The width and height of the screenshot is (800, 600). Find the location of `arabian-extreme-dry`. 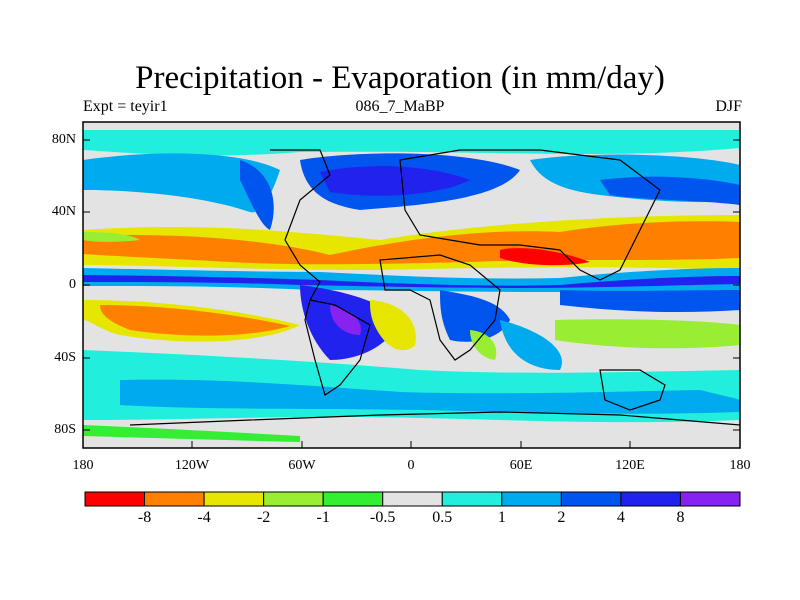

arabian-extreme-dry is located at coordinates (545, 257).